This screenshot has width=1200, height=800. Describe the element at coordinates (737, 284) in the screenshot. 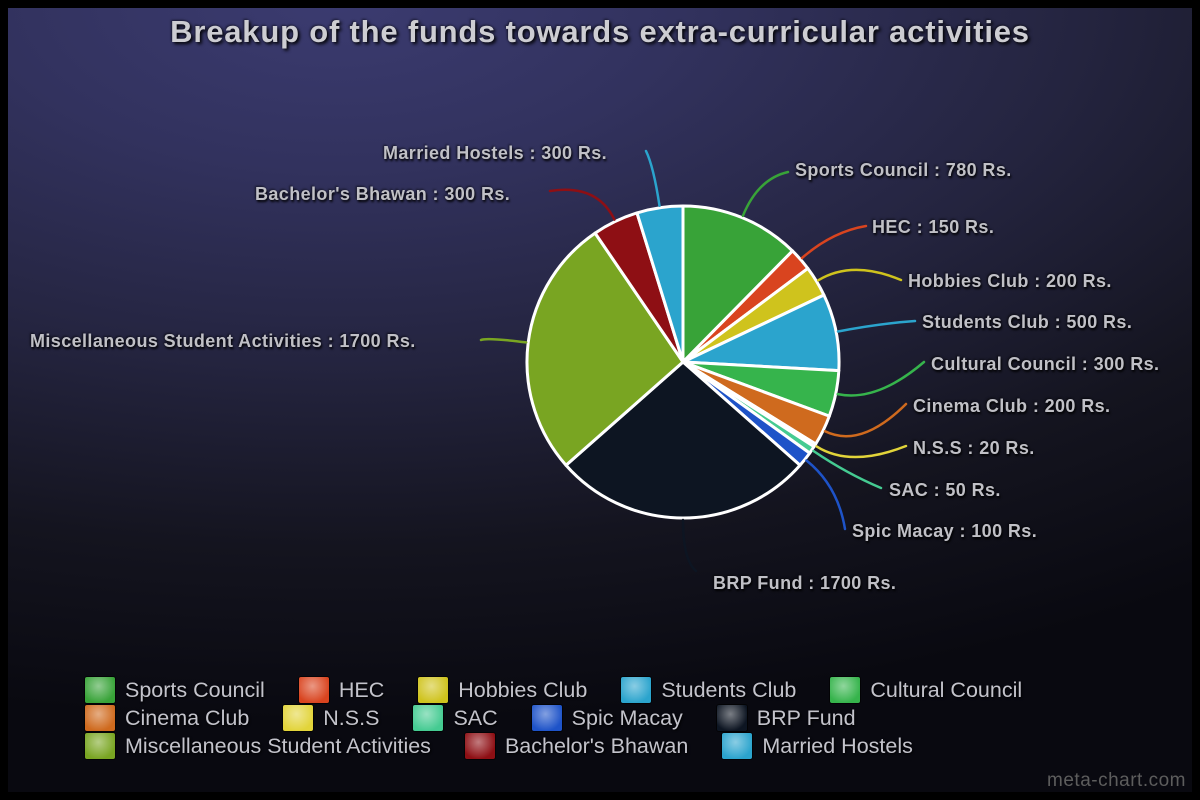

I see `pie-slice-sports-council` at that location.